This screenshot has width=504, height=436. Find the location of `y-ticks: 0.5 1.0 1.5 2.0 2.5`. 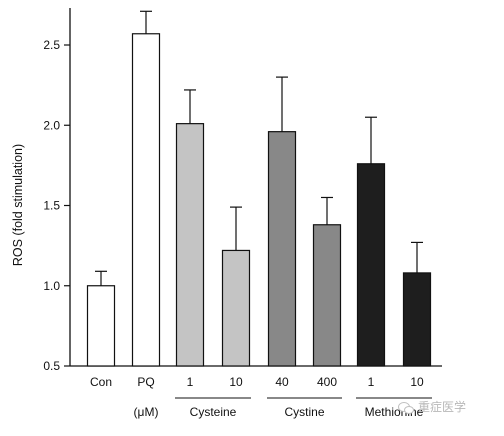

y-ticks: 0.5 1.0 1.5 2.0 2.5 is located at coordinates (56, 205).